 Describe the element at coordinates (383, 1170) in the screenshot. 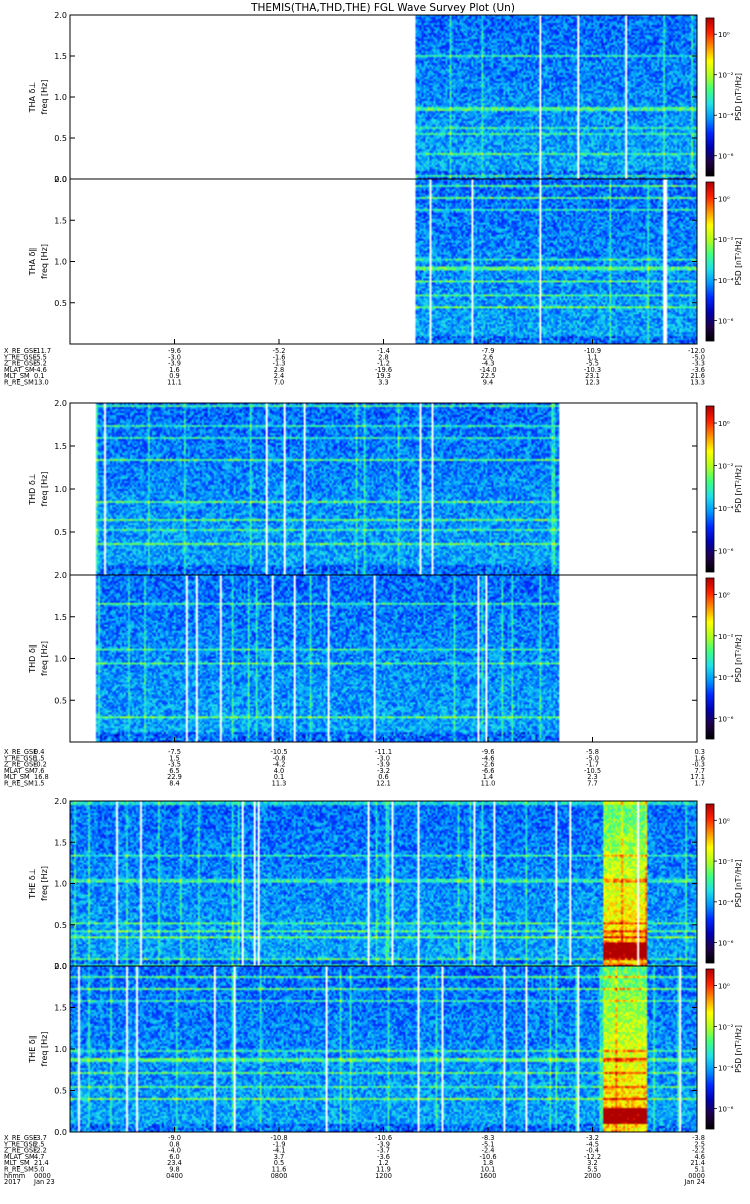

I see `ephemeris-value: 11.9` at that location.